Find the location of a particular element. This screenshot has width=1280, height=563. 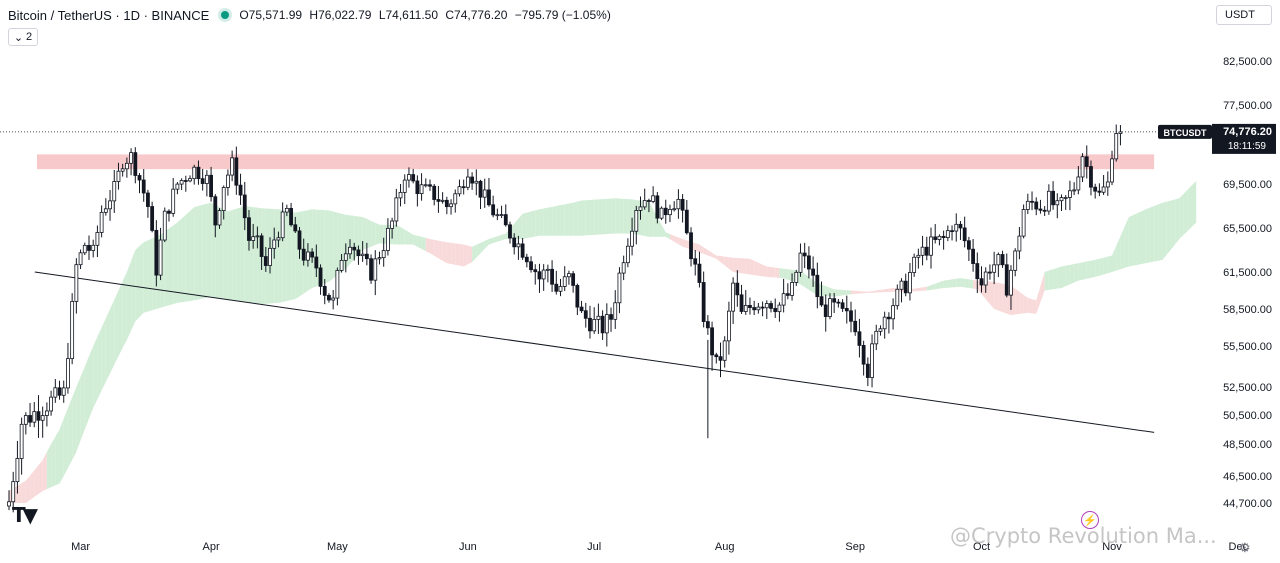

indicator-collapse-button: ⌄ 2 is located at coordinates (23, 37).